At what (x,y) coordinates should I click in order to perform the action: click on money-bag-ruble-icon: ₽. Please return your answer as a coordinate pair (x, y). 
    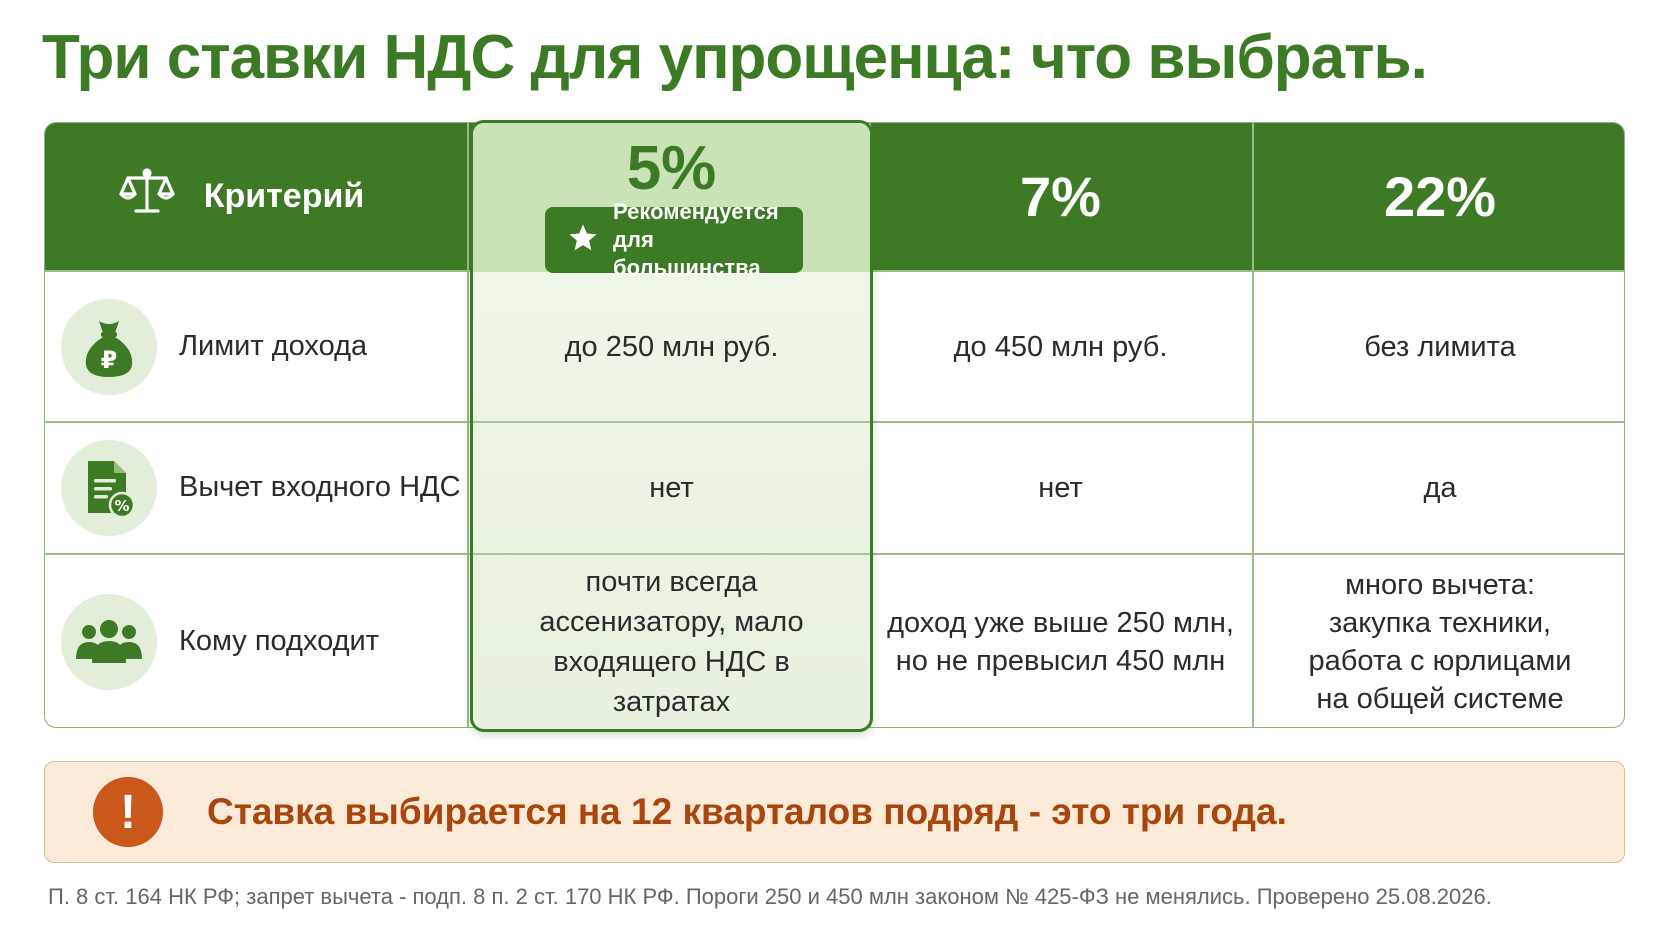
    Looking at the image, I should click on (109, 346).